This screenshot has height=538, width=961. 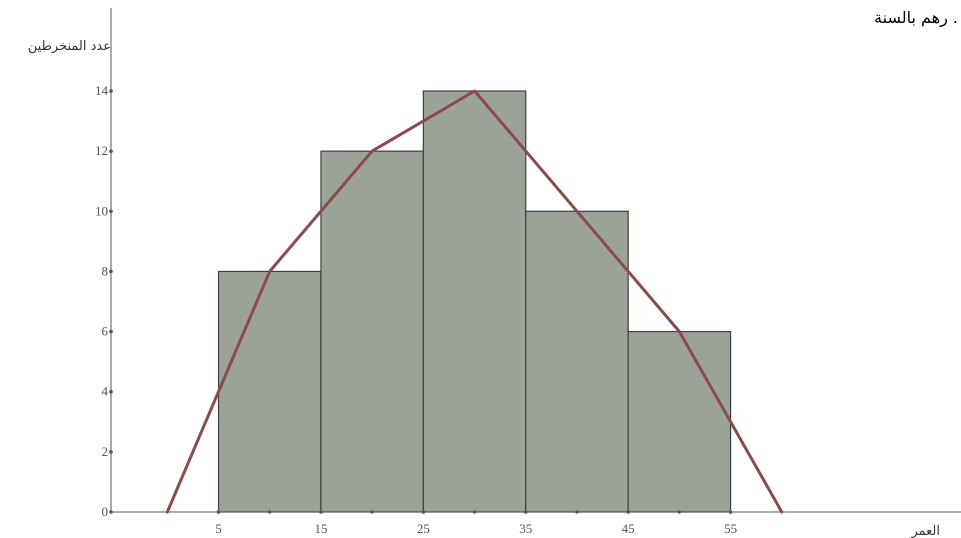 What do you see at coordinates (525, 528) in the screenshot?
I see `x-tick-label: 35` at bounding box center [525, 528].